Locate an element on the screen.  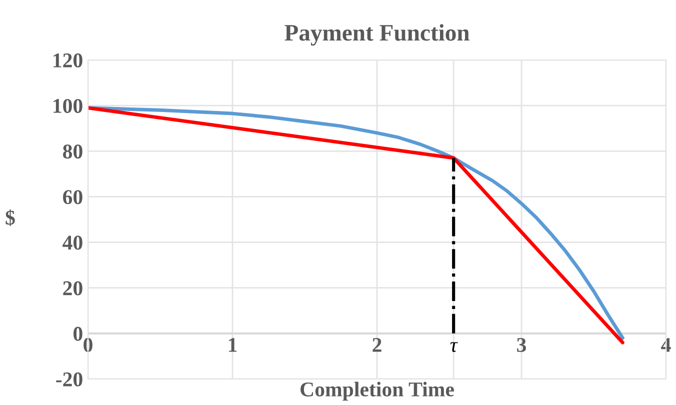
x-tick-label: 0 is located at coordinates (88, 345).